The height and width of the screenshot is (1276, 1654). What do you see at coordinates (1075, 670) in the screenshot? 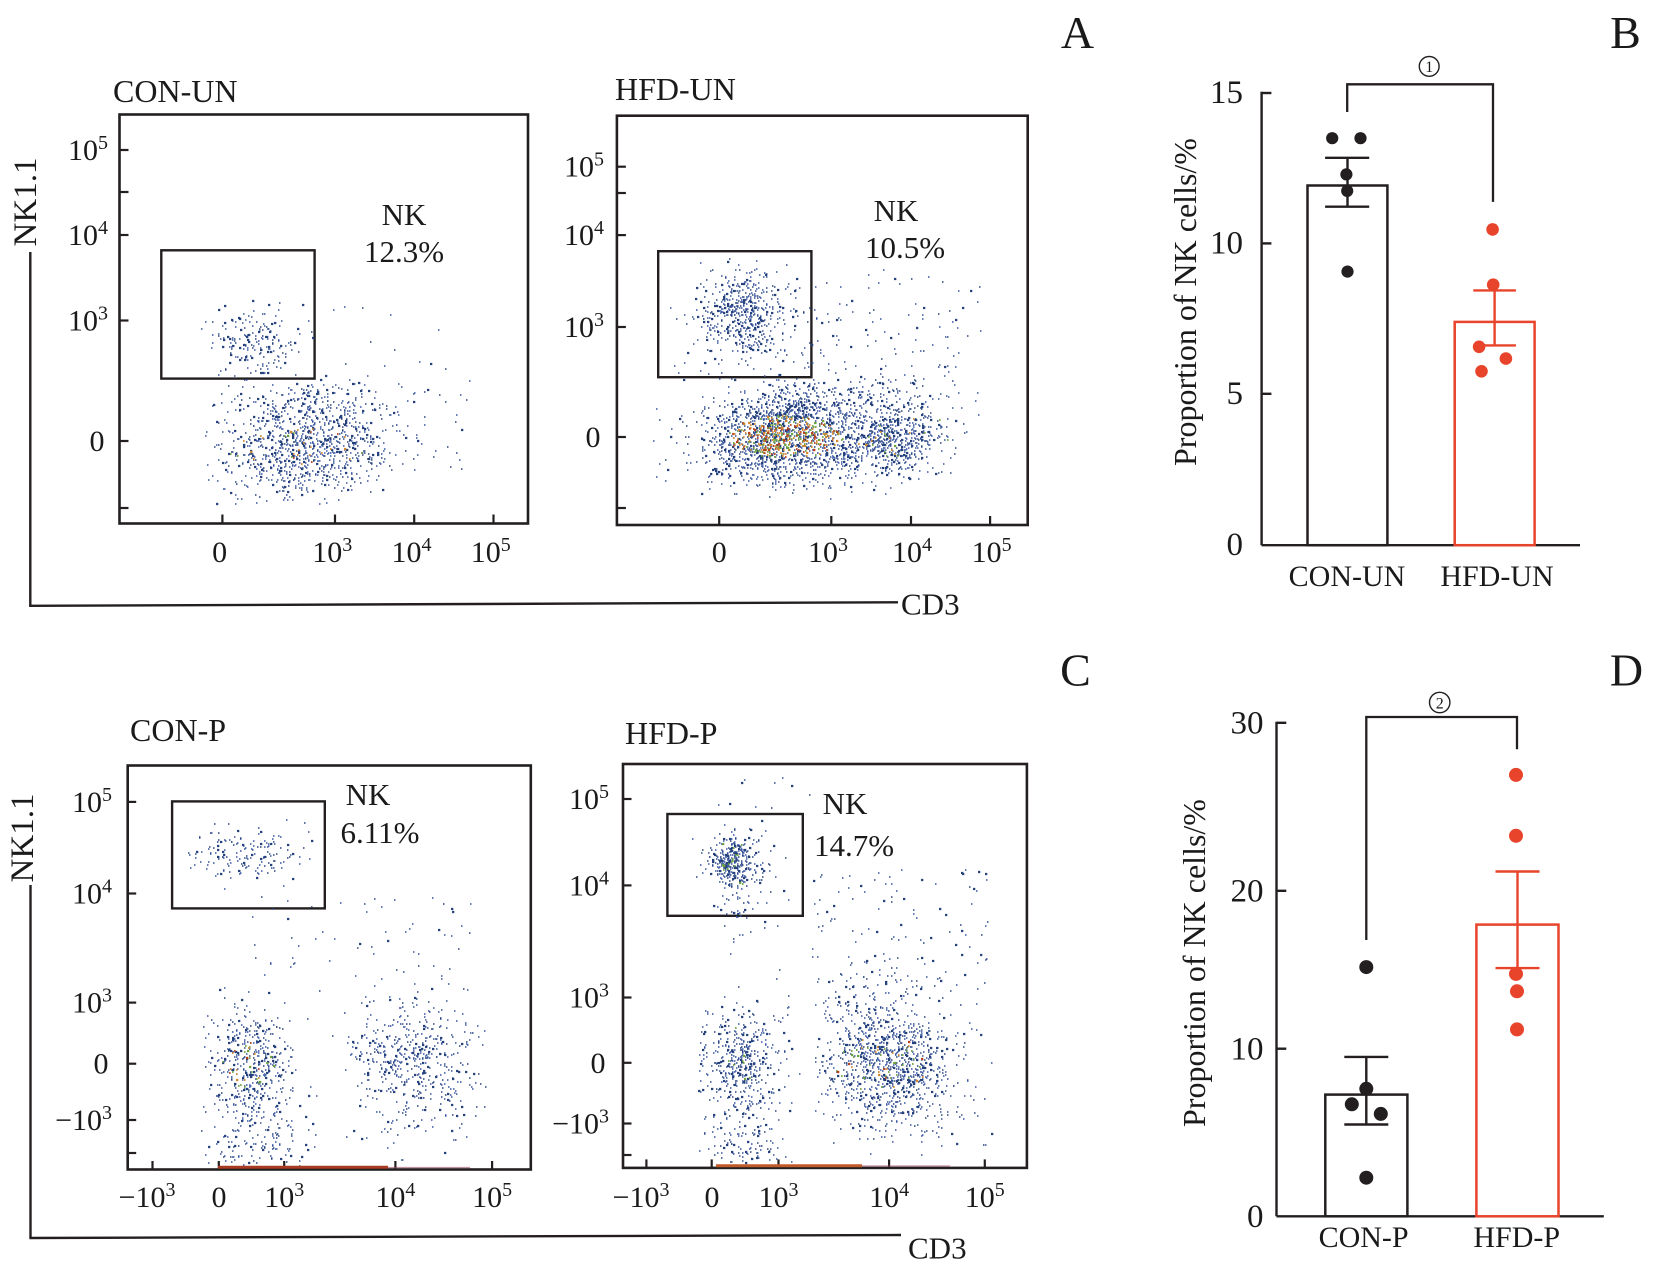
I see `svg-text: C` at bounding box center [1075, 670].